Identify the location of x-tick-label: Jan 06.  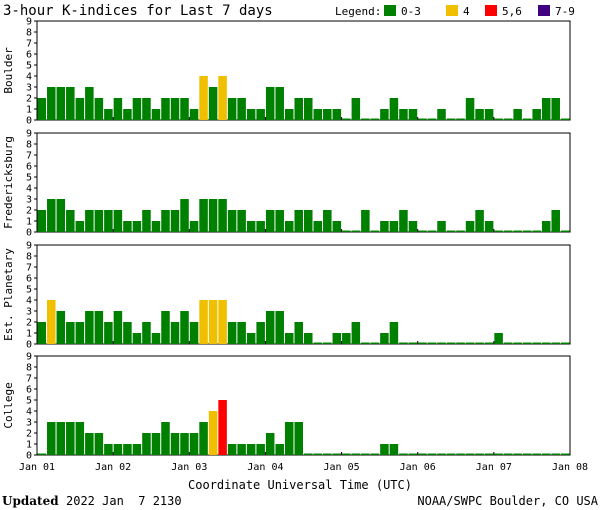
(418, 467).